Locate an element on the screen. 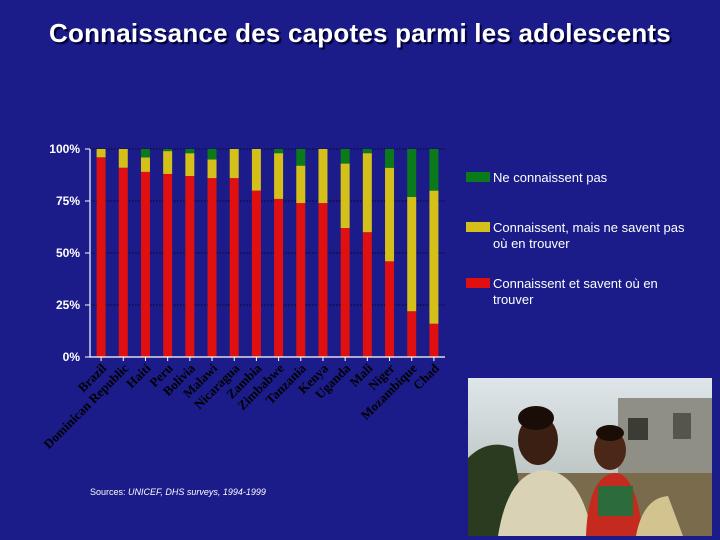  y-tick-labels: 0% 25% 50% 75% 100% is located at coordinates (64, 253).